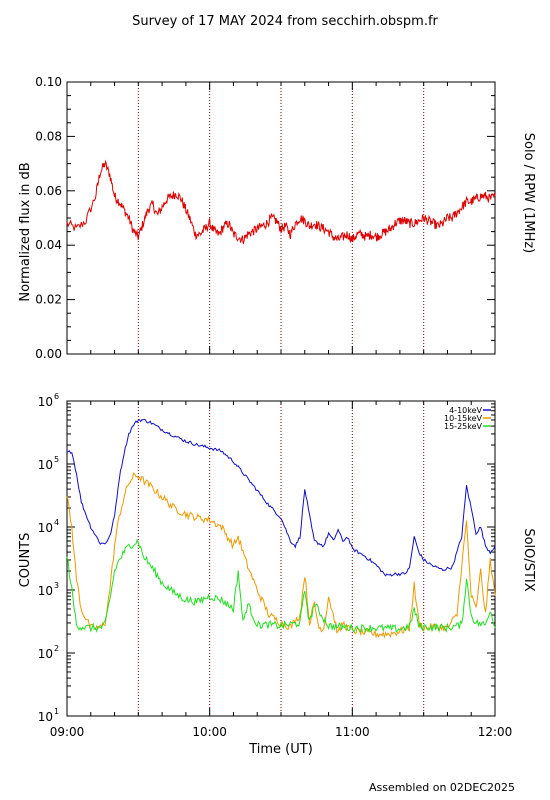 The width and height of the screenshot is (550, 800). Describe the element at coordinates (48, 136) in the screenshot. I see `rpw-y-tick-label: 0.08` at that location.